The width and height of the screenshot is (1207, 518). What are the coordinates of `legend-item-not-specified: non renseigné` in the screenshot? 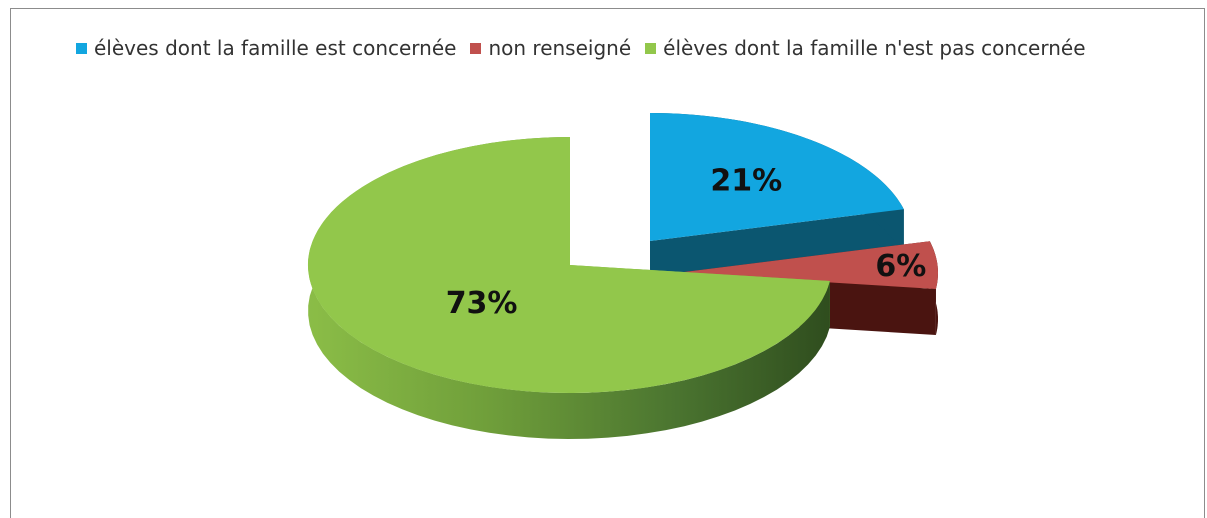 It's located at (550, 48).